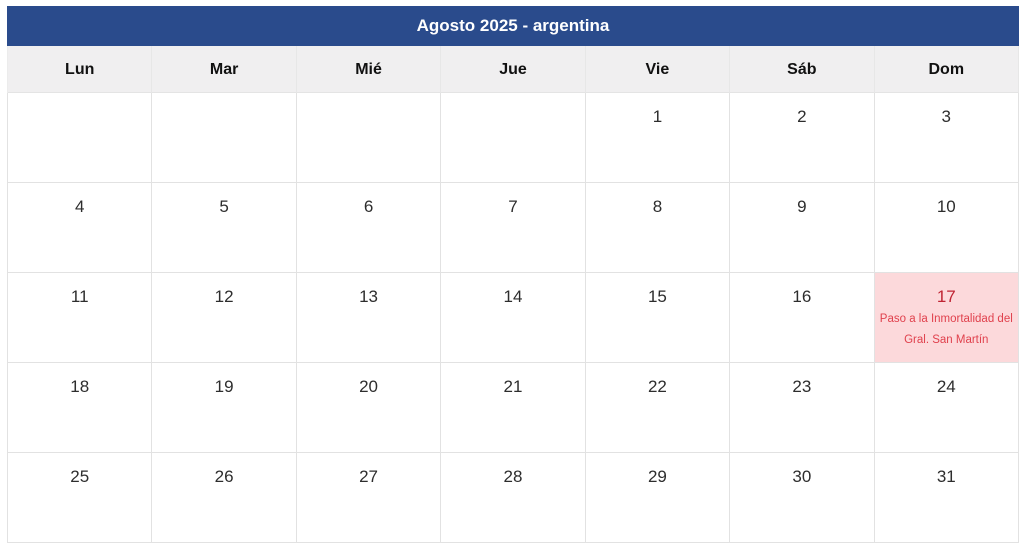  I want to click on date-cell: 6, so click(369, 228).